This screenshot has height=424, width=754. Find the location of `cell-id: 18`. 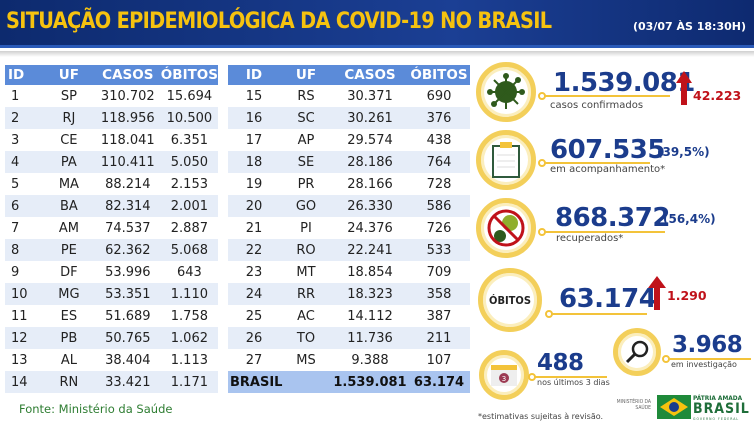

cell-id: 18 is located at coordinates (254, 162).